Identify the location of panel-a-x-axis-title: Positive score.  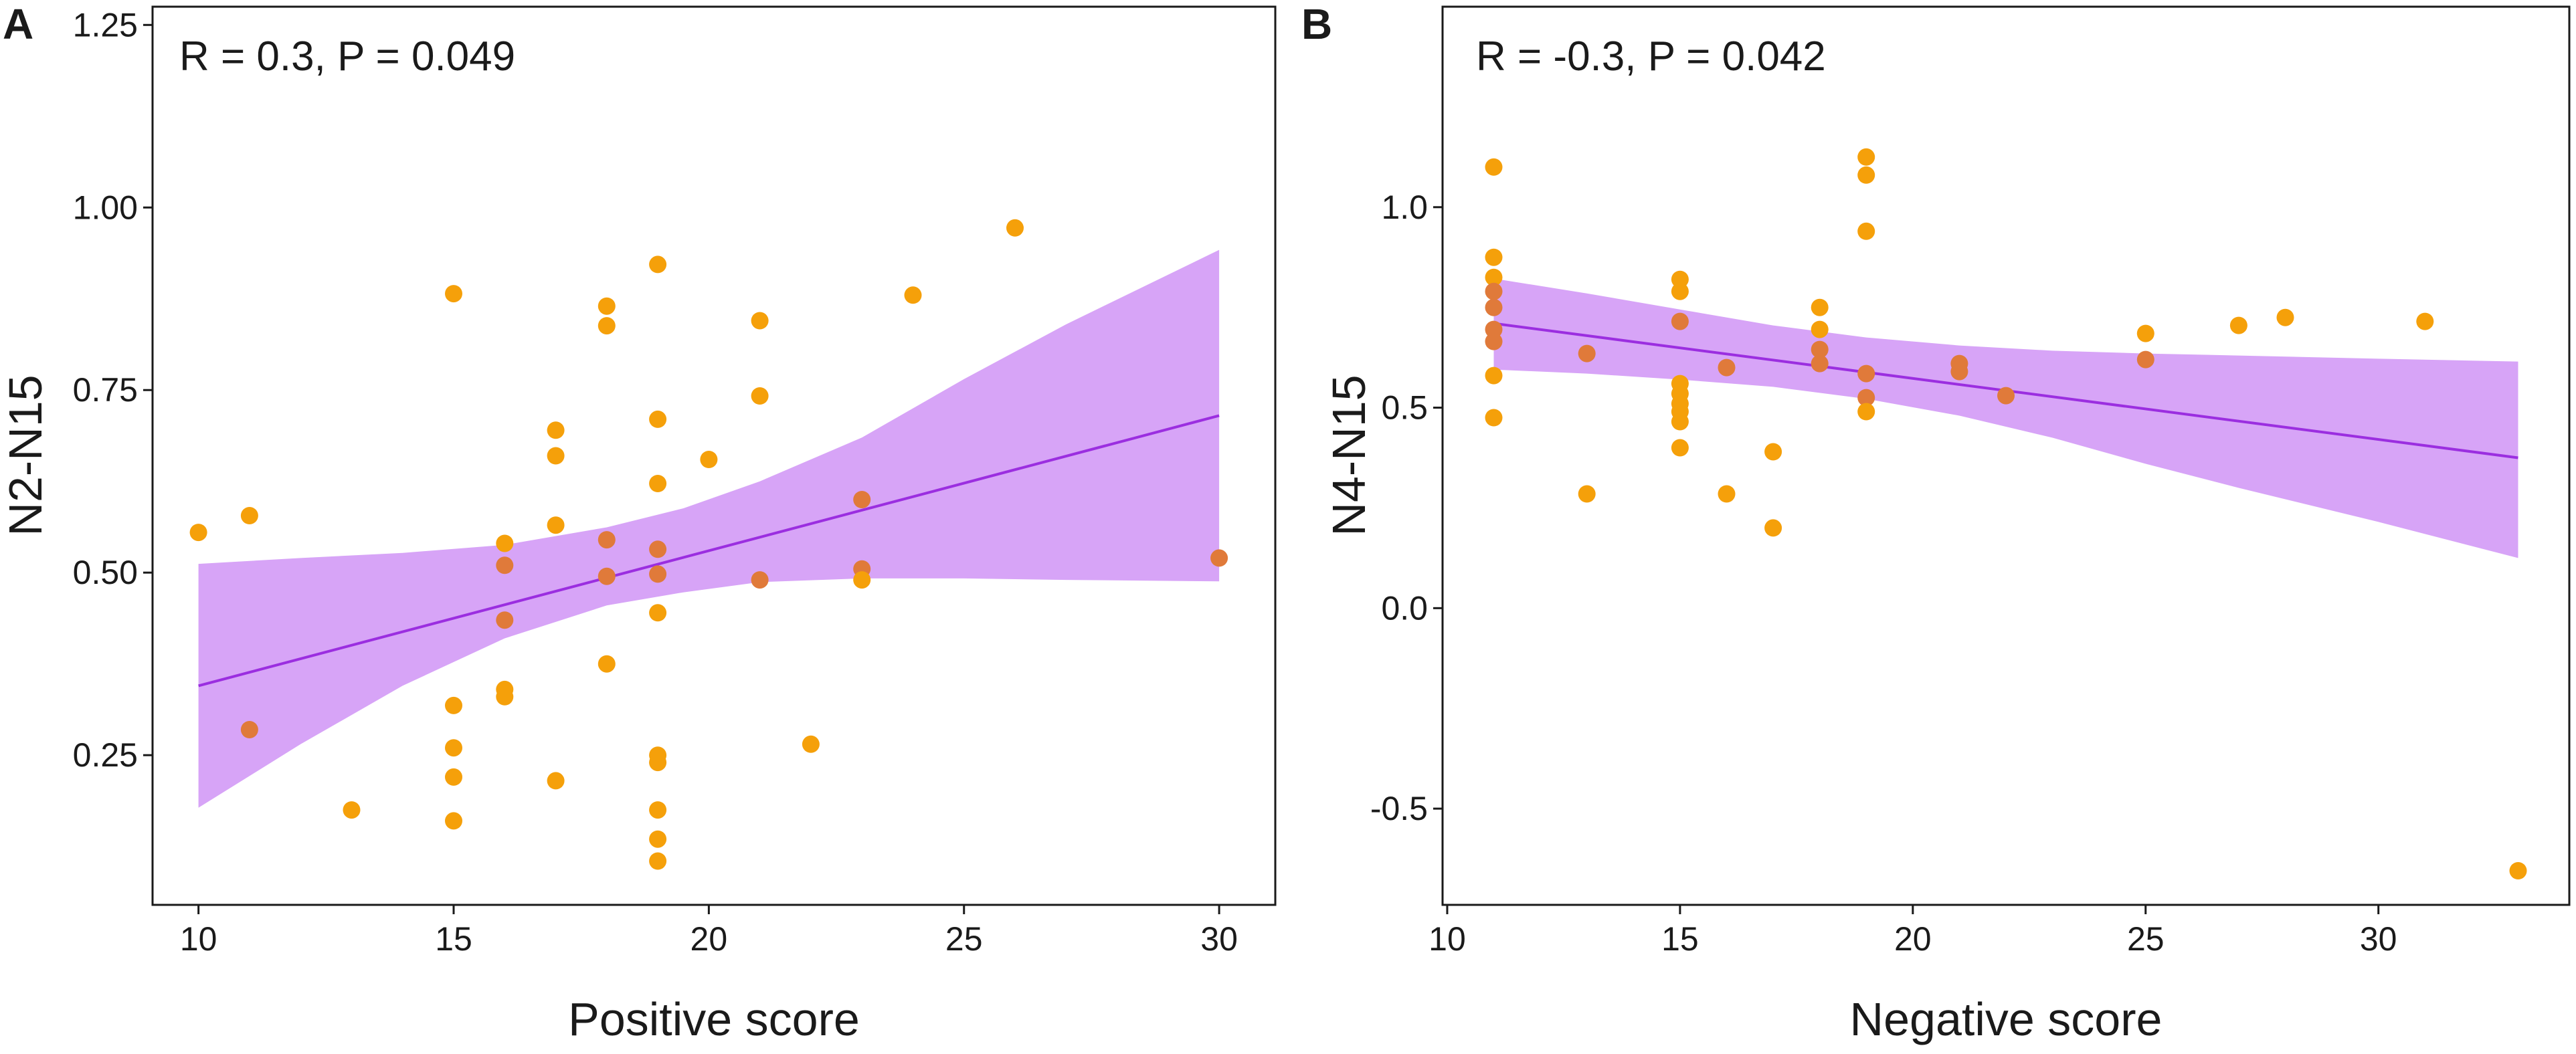
(714, 1019).